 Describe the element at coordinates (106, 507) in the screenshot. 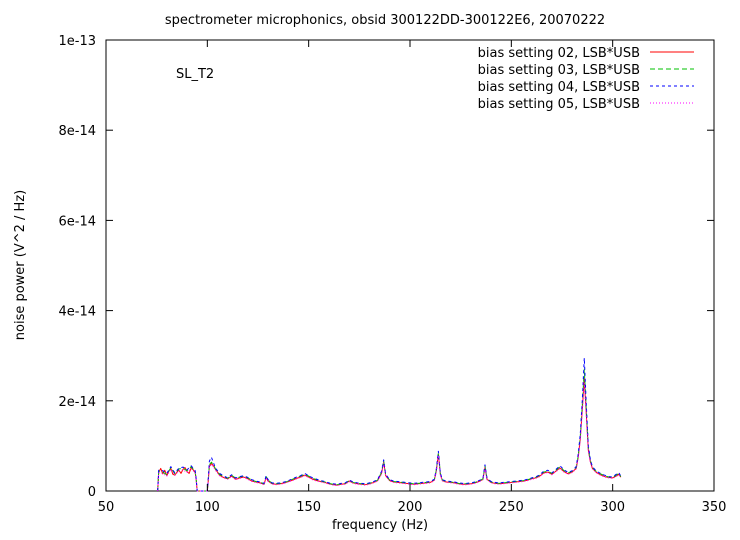

I see `x-tick-label: 50` at that location.